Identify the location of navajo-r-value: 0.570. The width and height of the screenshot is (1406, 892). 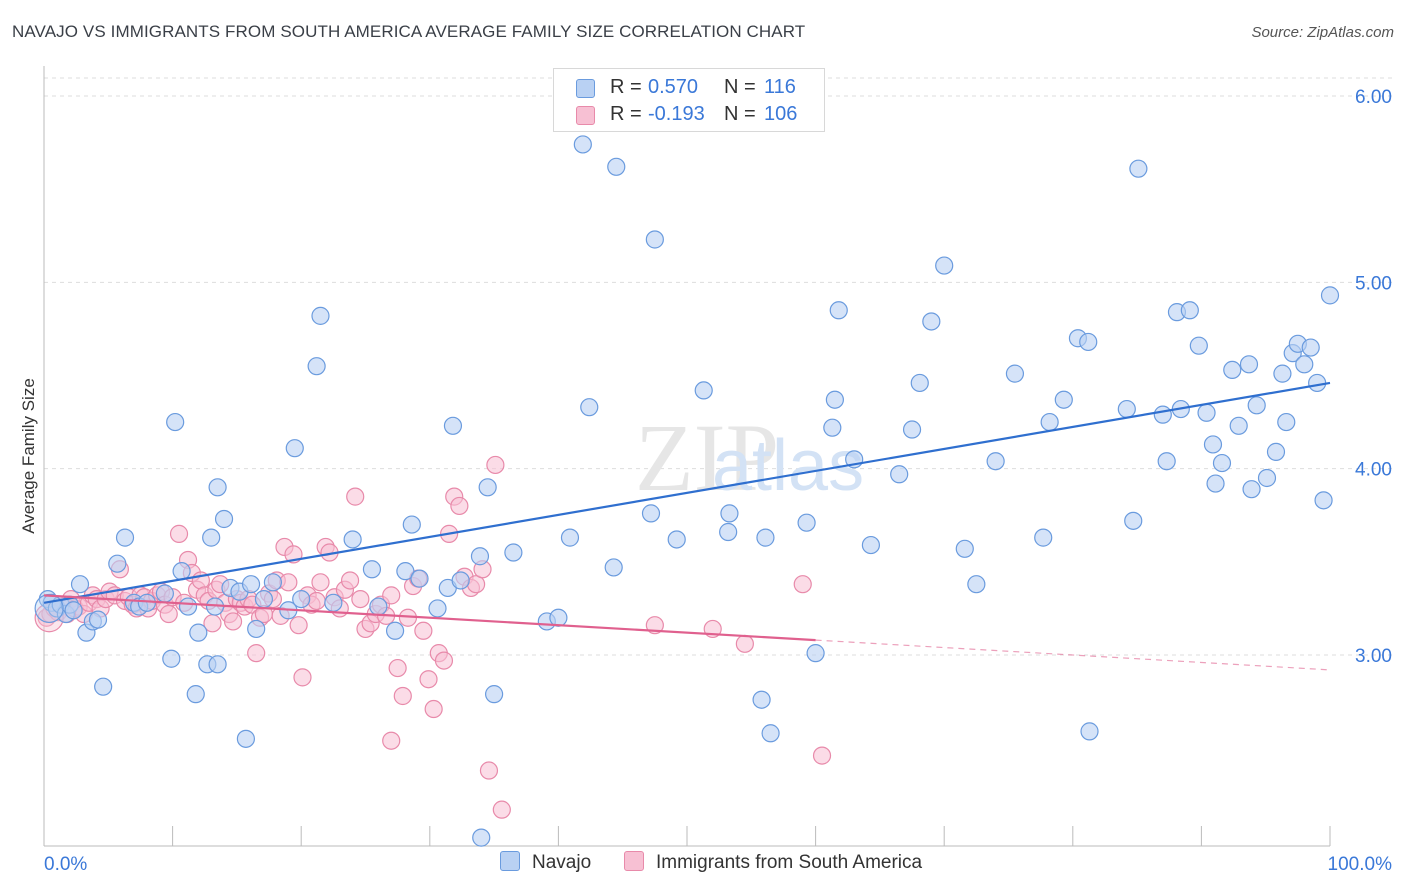
(673, 87).